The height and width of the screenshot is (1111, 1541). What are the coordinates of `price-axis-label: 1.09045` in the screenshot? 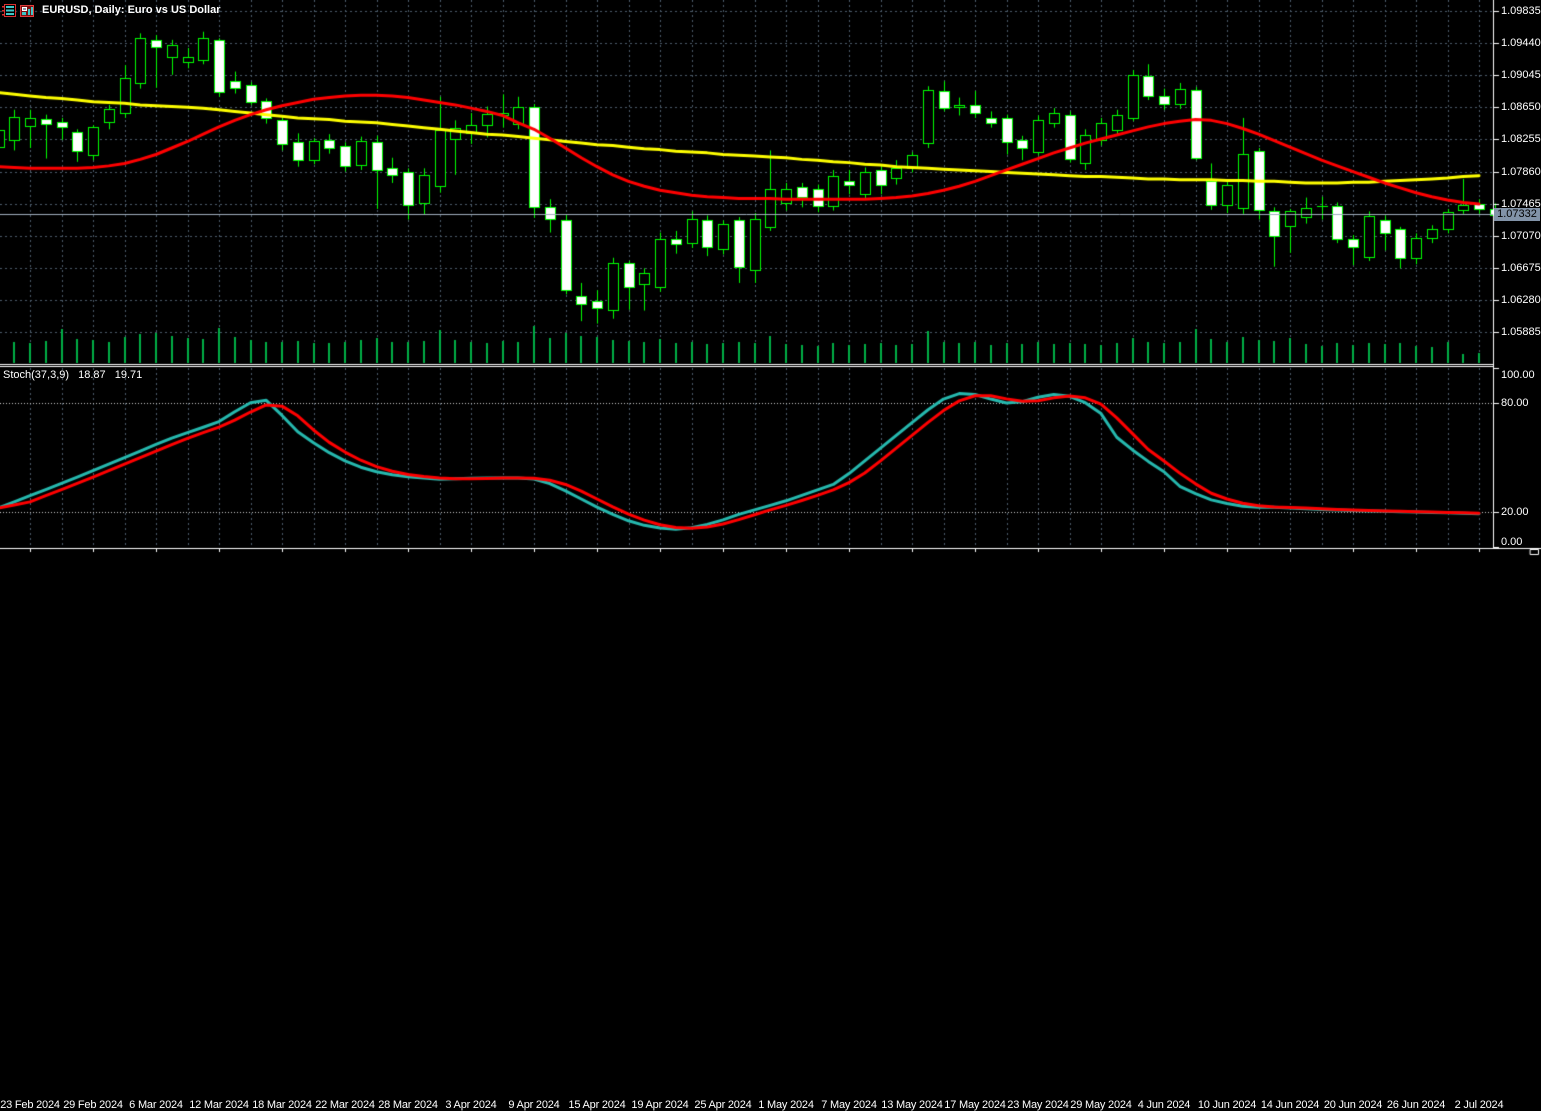 It's located at (1521, 75).